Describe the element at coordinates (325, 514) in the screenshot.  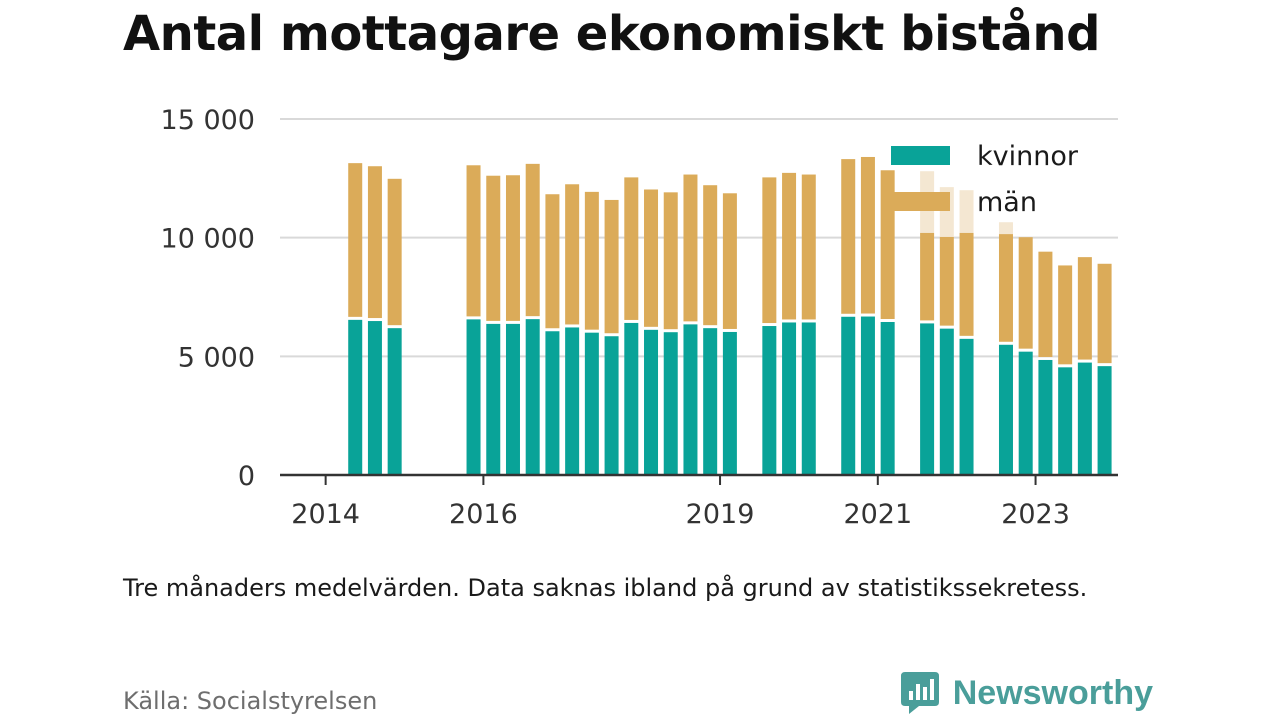
I see `x-tick-label: 2014` at that location.